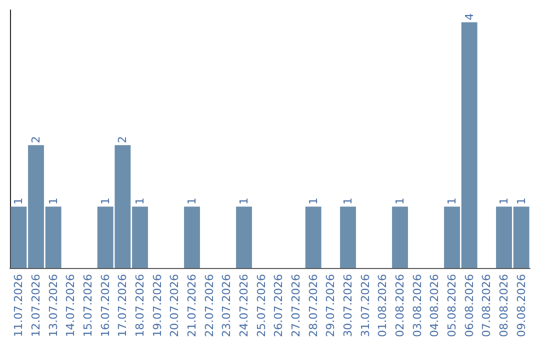 The image size is (540, 340). I want to click on x-tick-label: 02.08.2026, so click(400, 306).